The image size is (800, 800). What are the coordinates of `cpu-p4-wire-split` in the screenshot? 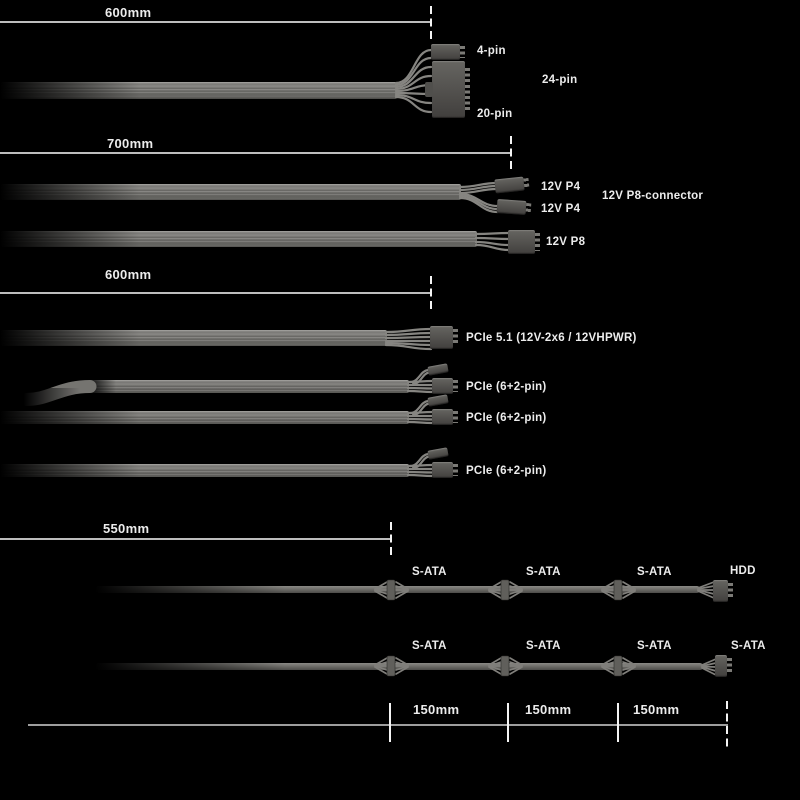 It's located at (479, 197).